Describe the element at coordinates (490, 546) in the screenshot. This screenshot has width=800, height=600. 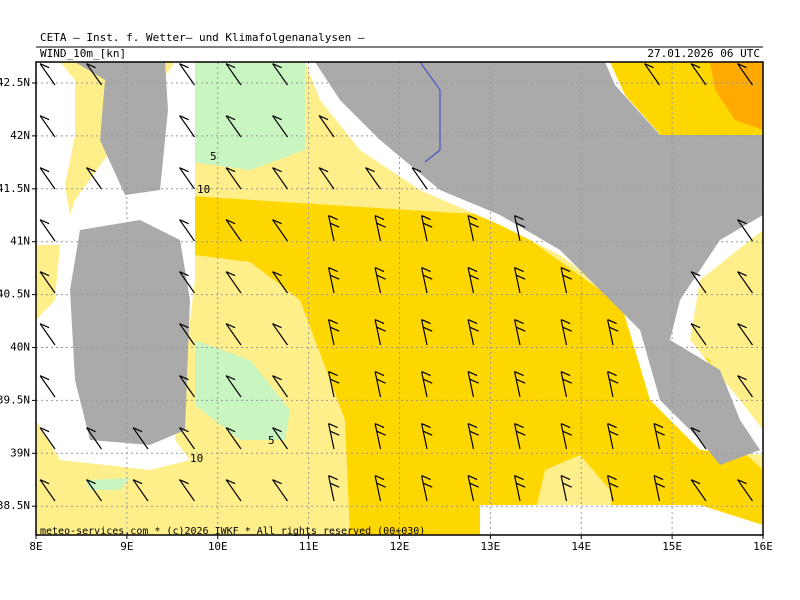
I see `lon-label: 13E` at that location.